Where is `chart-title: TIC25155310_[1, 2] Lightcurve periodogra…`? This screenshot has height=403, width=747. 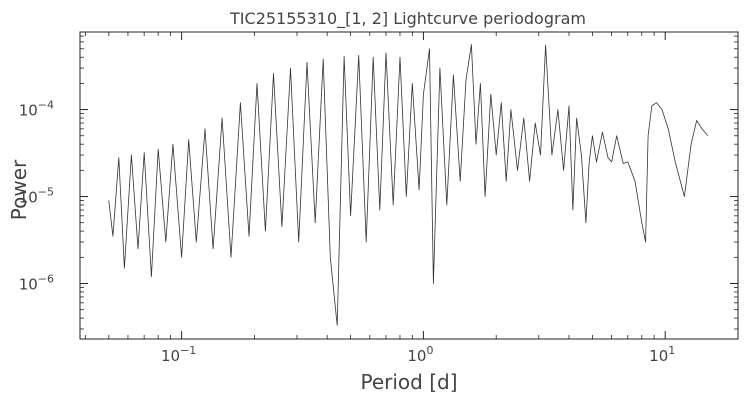
chart-title: TIC25155310_[1, 2] Lightcurve periodogra… is located at coordinates (407, 19).